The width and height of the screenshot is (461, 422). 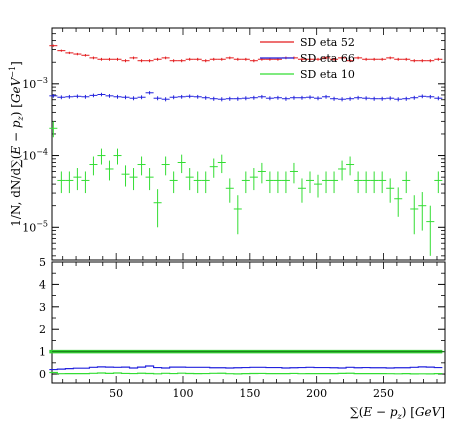 I want to click on x-axis-label: ∑(E − pz) [GeV], so click(x=397, y=413).